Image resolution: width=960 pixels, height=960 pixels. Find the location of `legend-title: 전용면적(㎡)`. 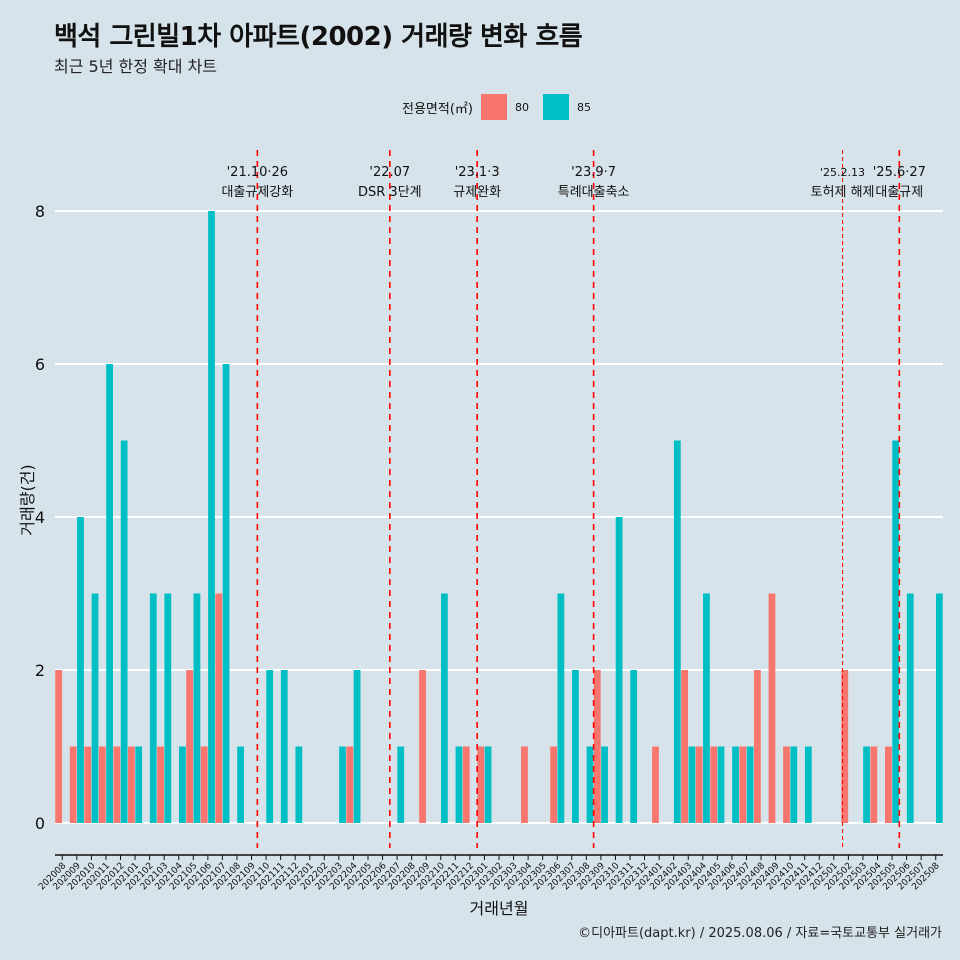

legend-title: 전용면적(㎡) is located at coordinates (437, 109).